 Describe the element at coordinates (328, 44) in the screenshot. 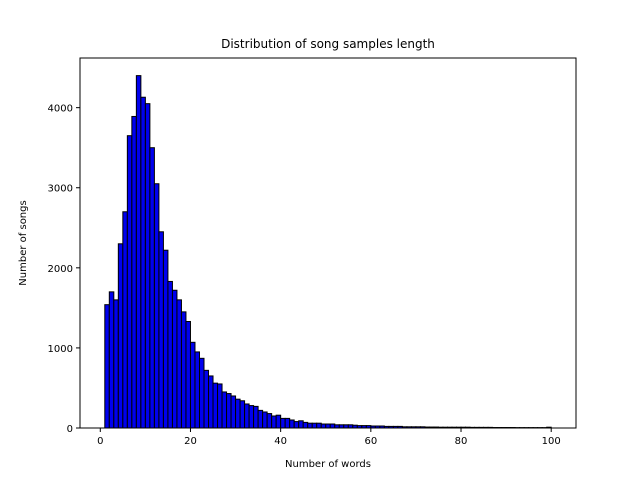

I see `chart-title: Distribution of song samples length` at that location.